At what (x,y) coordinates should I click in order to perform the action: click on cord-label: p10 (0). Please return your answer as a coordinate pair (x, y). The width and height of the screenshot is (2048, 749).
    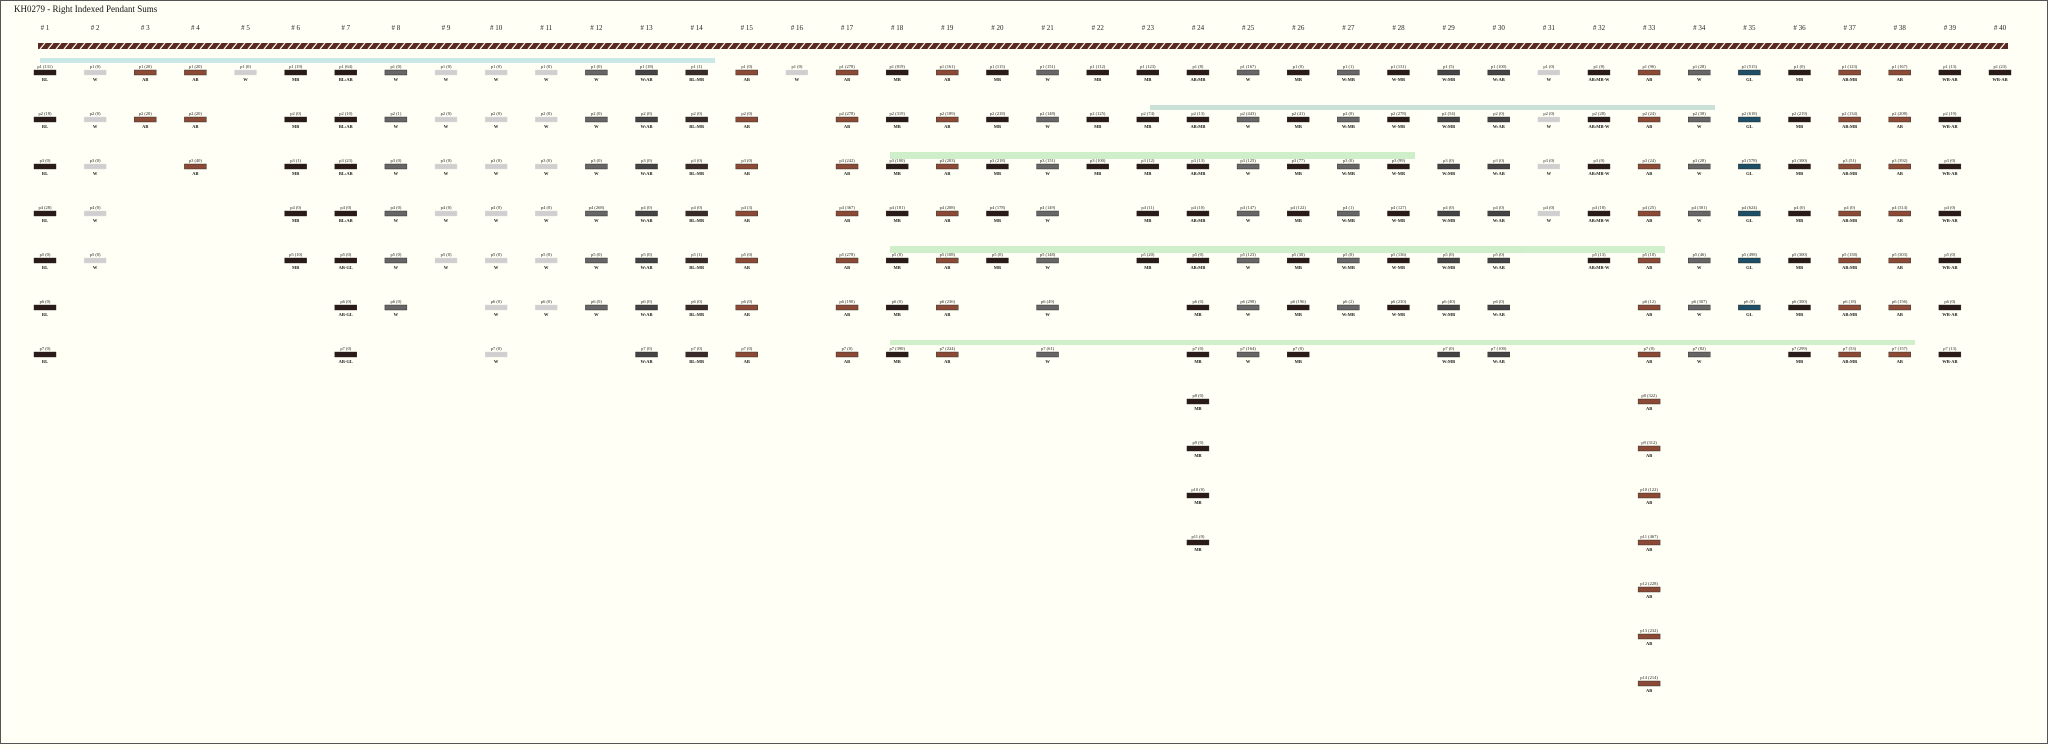
    Looking at the image, I should click on (1198, 489).